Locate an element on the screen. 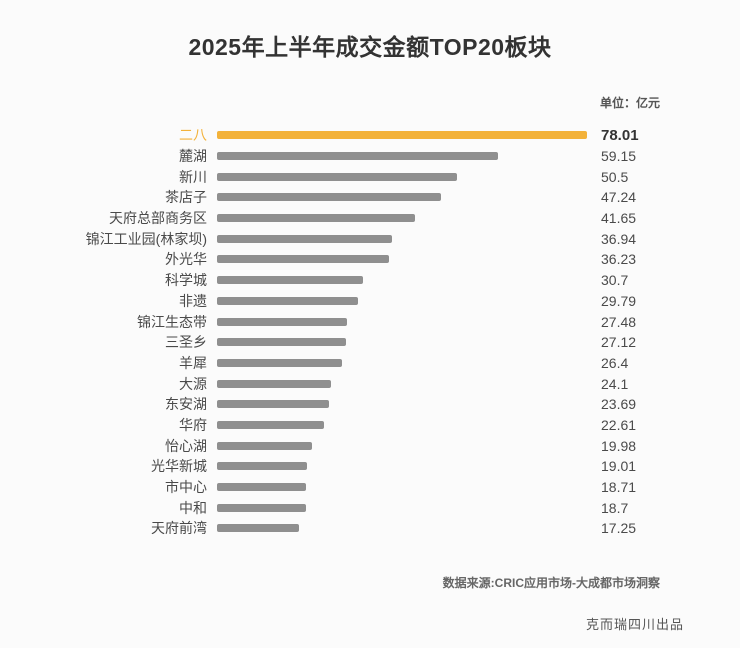 The image size is (740, 648). page-title: 2025年上半年成交金额TOP20板块 is located at coordinates (370, 47).